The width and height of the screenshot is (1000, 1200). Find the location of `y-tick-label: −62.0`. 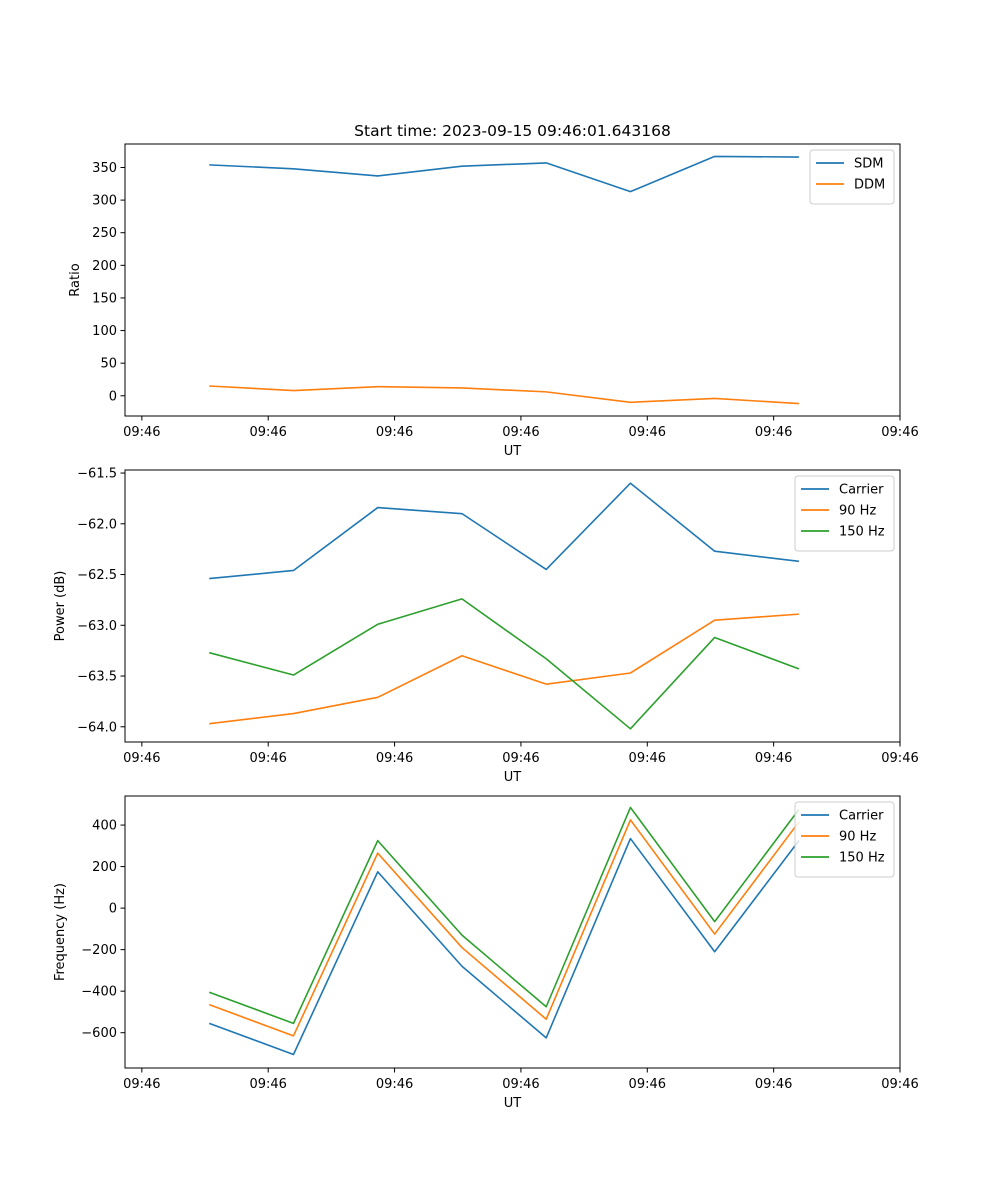

y-tick-label: −62.0 is located at coordinates (97, 524).